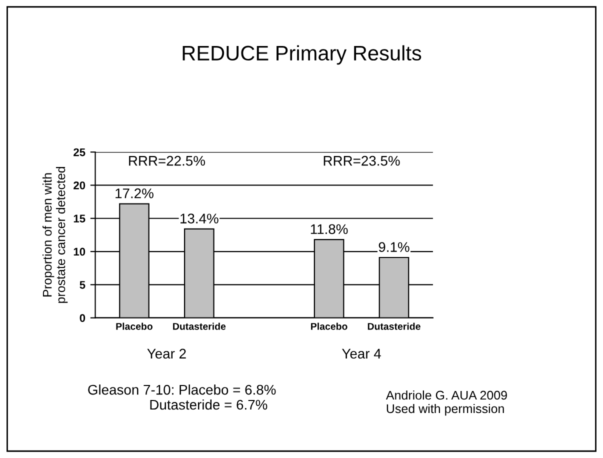 The height and width of the screenshot is (458, 603). What do you see at coordinates (199, 219) in the screenshot?
I see `data-label: 13.4%` at bounding box center [199, 219].